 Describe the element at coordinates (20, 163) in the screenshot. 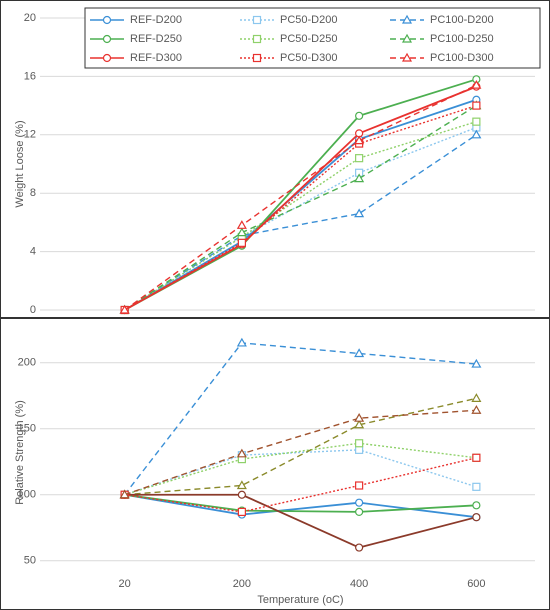

I see `y-axis-title: Weight Loose (%)` at that location.